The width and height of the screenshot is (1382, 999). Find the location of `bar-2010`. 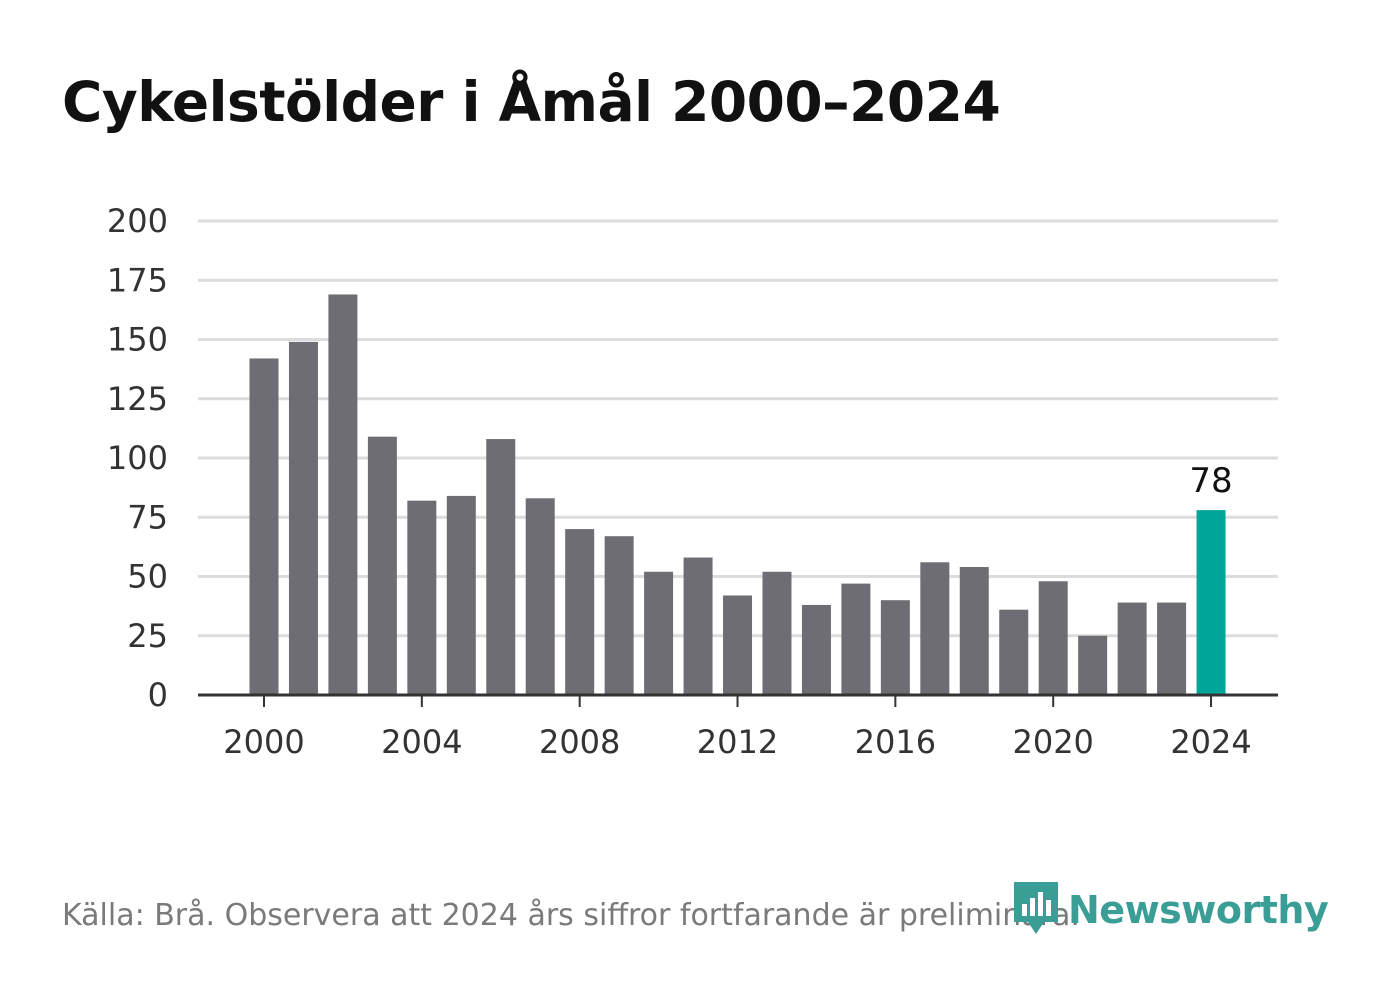

bar-2010 is located at coordinates (659, 633).